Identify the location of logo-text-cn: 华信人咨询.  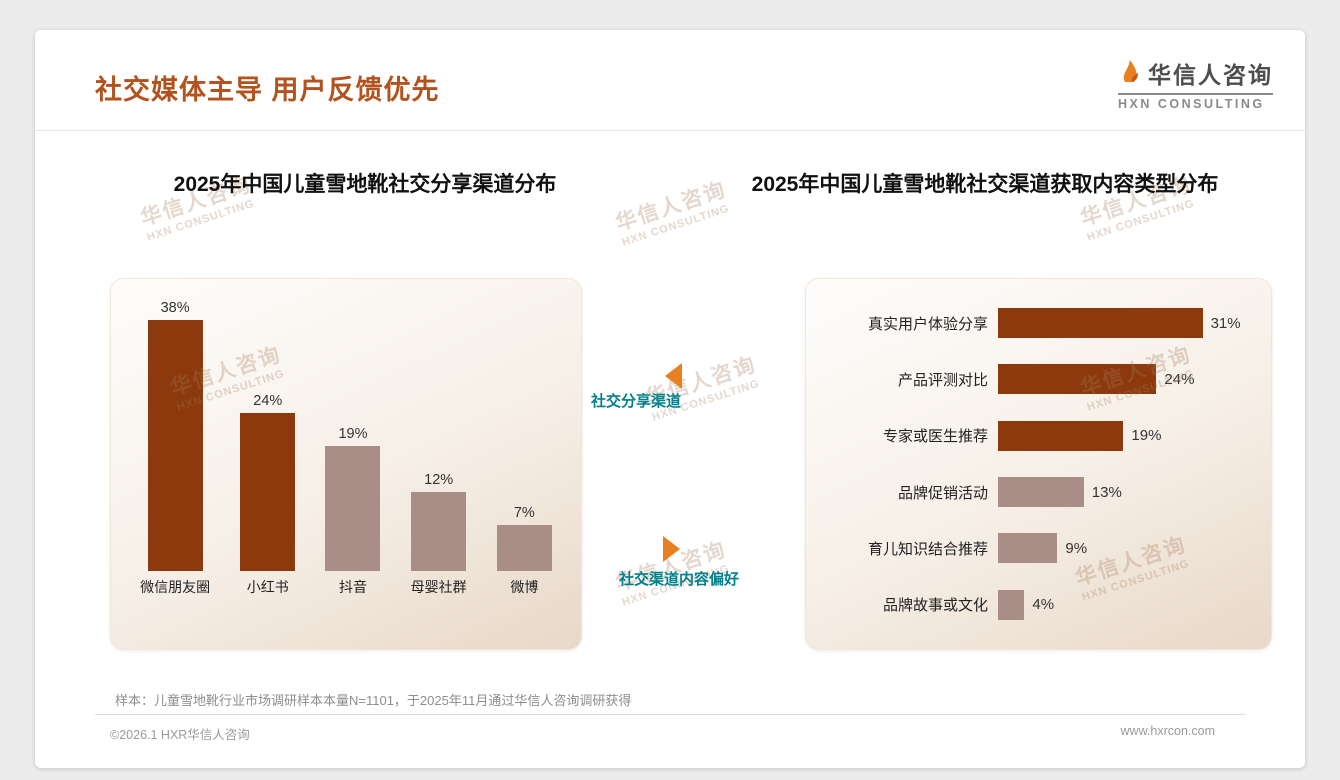
(1210, 75).